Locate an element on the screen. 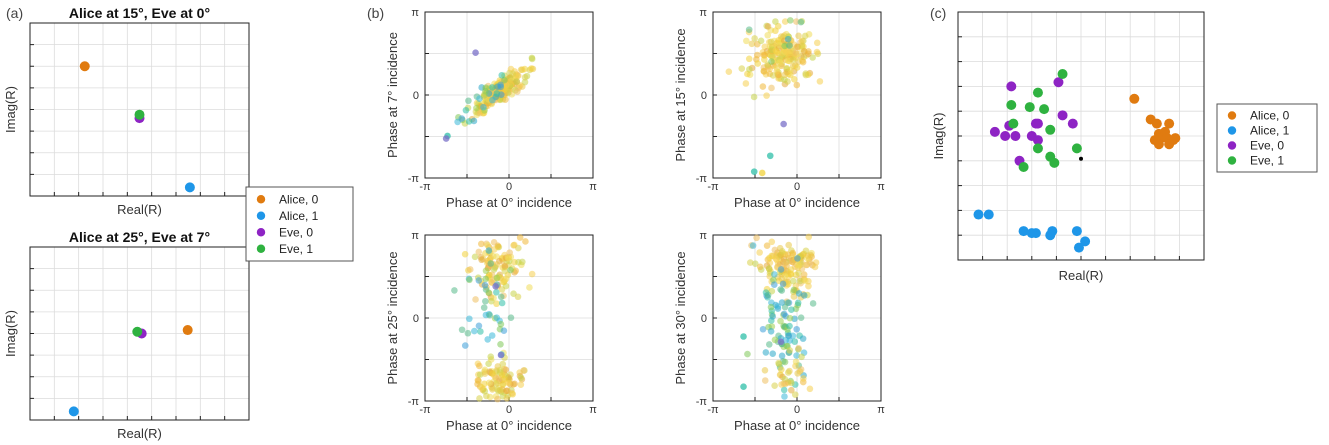  y-axis-label: Phase at 25° incidence is located at coordinates (392, 317).